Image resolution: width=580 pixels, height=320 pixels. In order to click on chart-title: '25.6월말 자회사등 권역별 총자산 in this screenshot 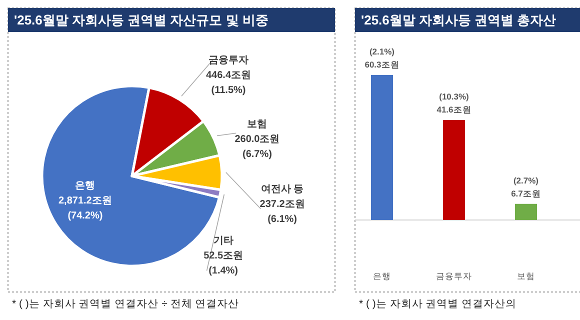, I will do `click(458, 20)`.